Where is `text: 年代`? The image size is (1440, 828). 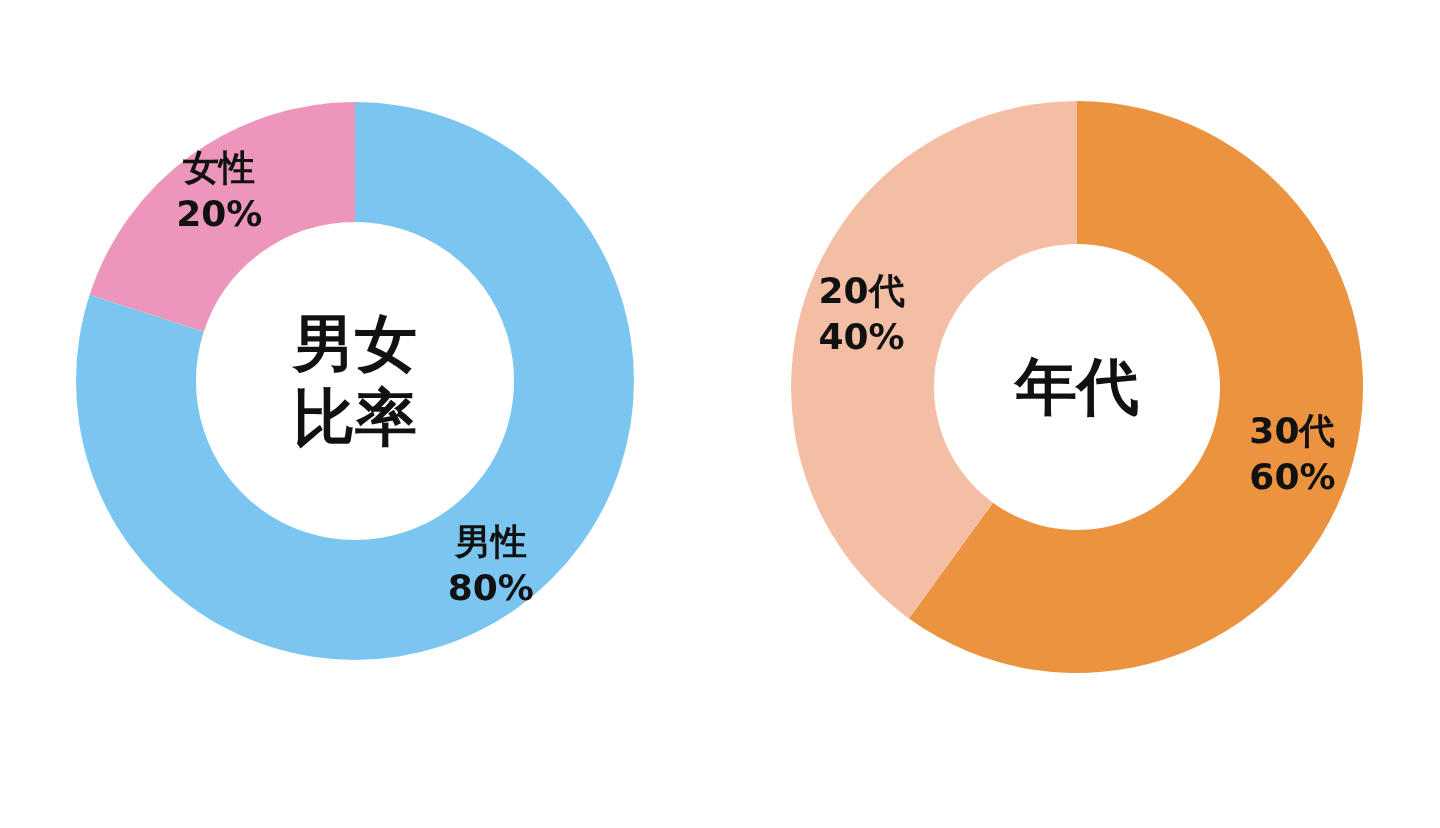
text: 年代 is located at coordinates (1077, 387).